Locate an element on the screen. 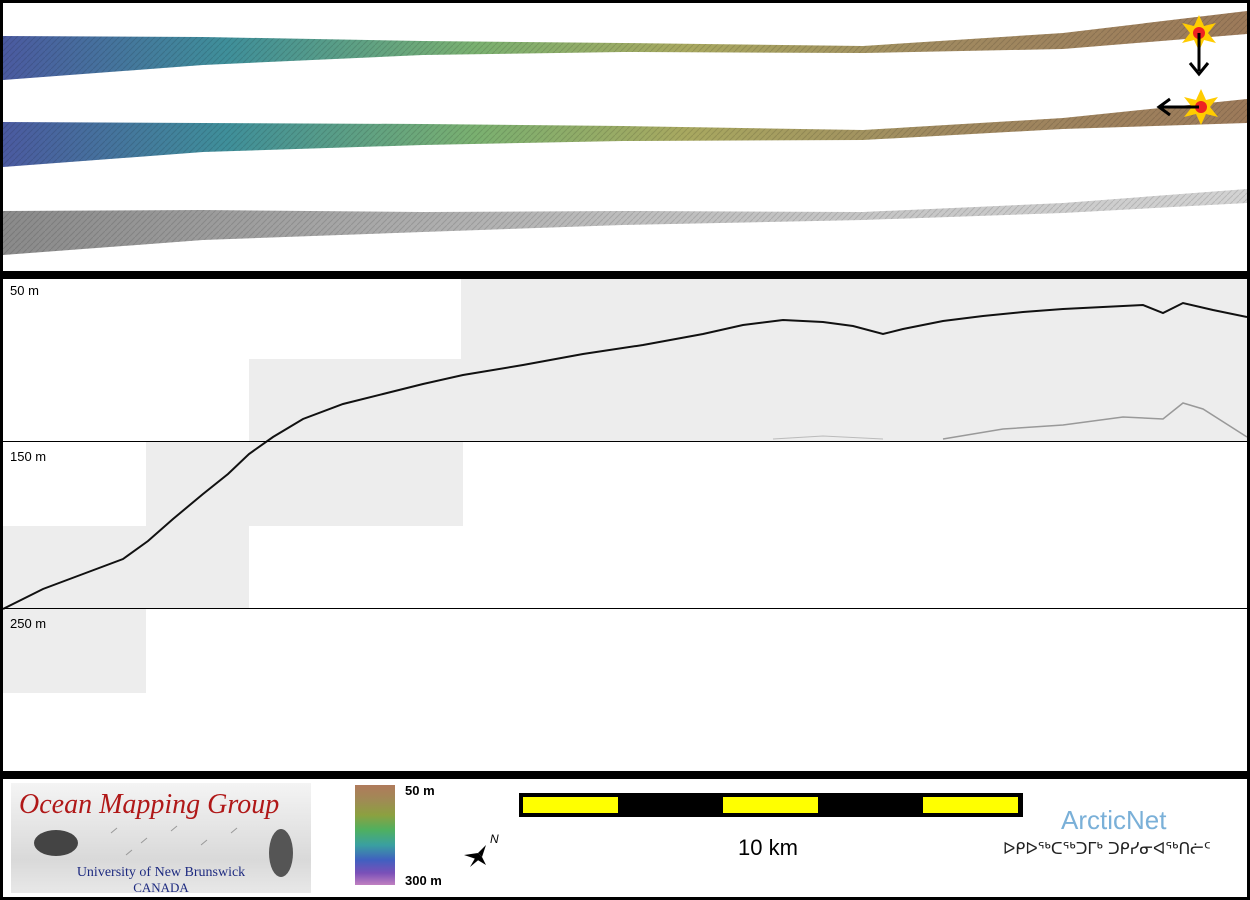 This screenshot has width=1250, height=900. down-arrow-icon is located at coordinates (1199, 55).